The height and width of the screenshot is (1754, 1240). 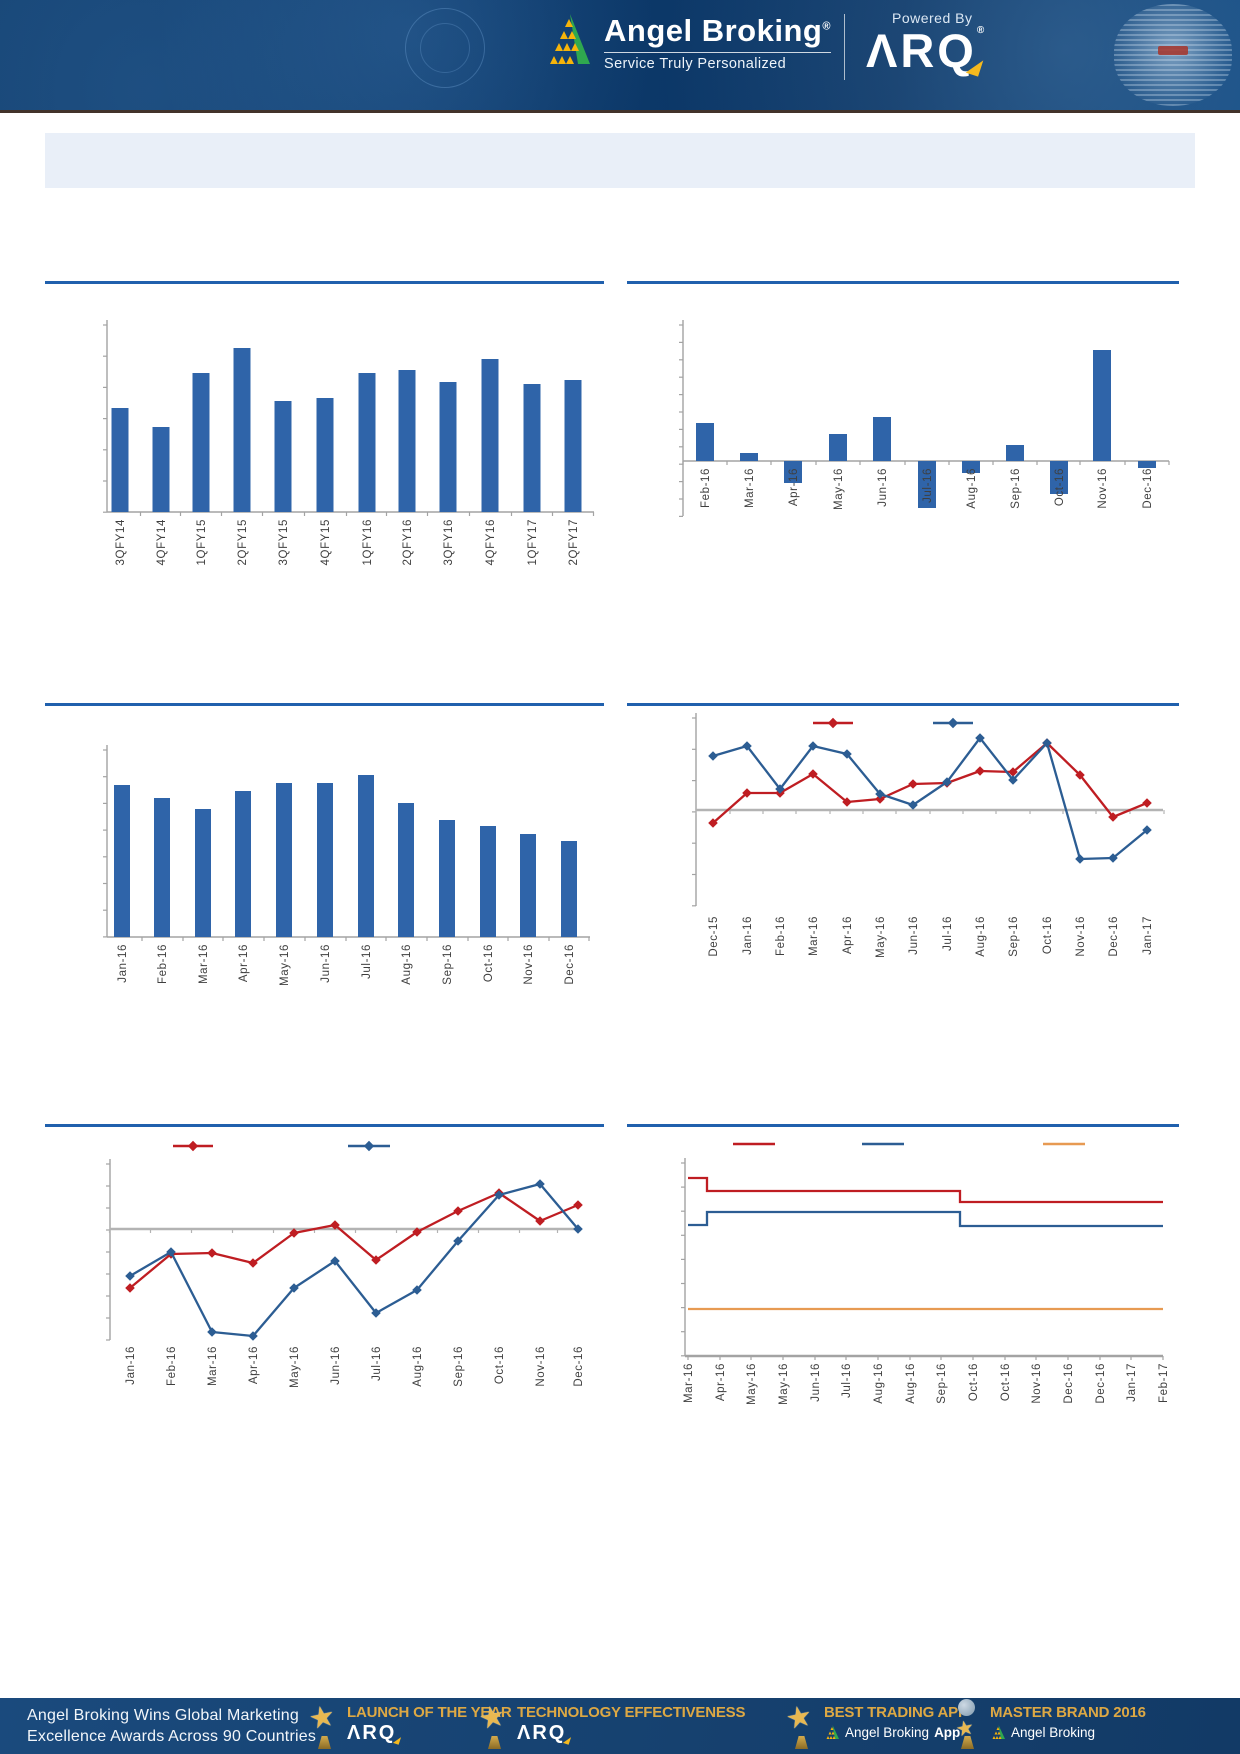 I want to click on title-banner, so click(x=620, y=160).